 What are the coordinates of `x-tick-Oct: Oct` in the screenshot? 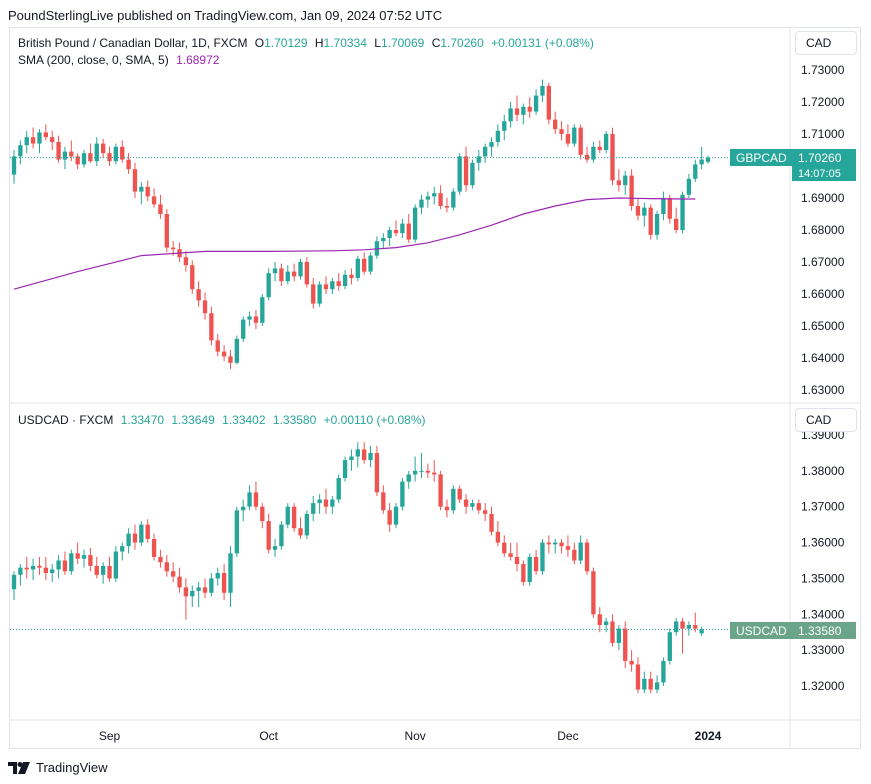 It's located at (268, 736).